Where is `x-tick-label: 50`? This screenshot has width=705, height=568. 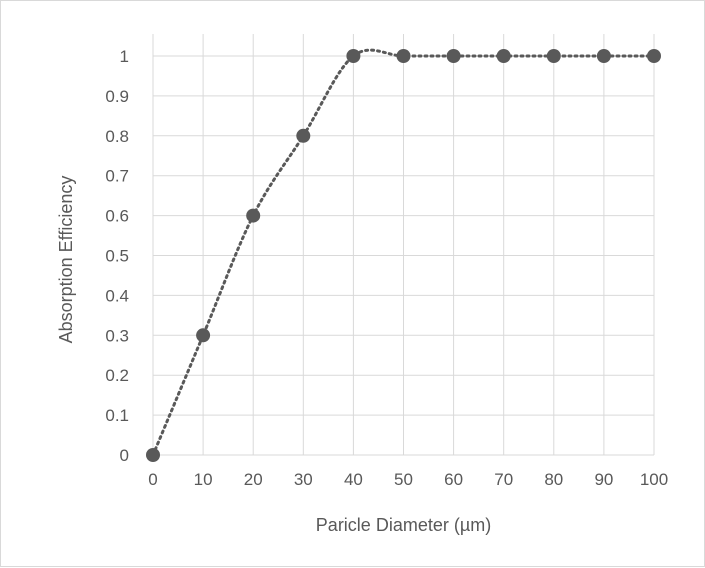 x-tick-label: 50 is located at coordinates (403, 479).